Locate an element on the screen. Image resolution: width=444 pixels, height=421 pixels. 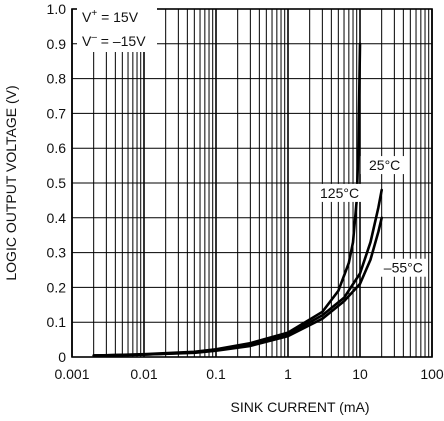
series-label: 25°C is located at coordinates (384, 165).